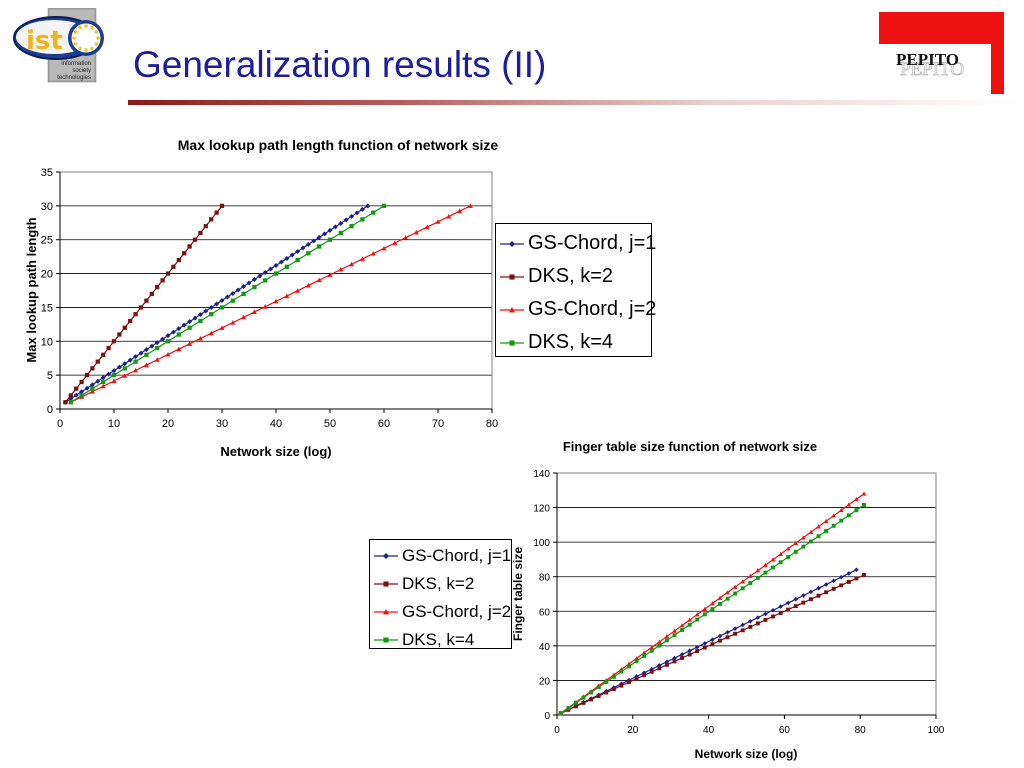 The image size is (1024, 768). I want to click on y-tick-label: 100, so click(541, 543).